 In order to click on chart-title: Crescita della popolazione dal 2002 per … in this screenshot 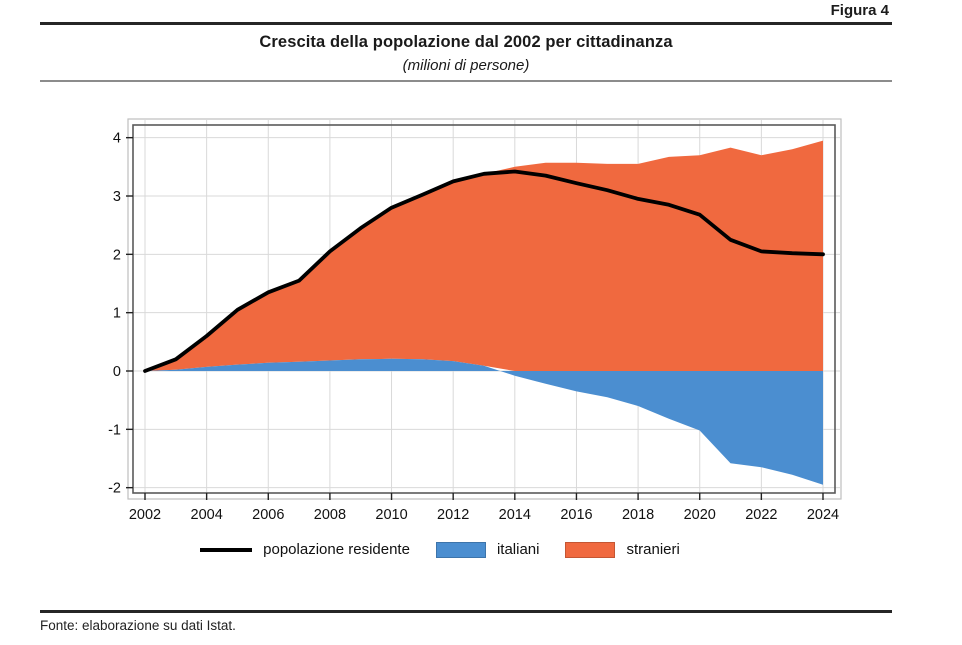, I will do `click(466, 42)`.